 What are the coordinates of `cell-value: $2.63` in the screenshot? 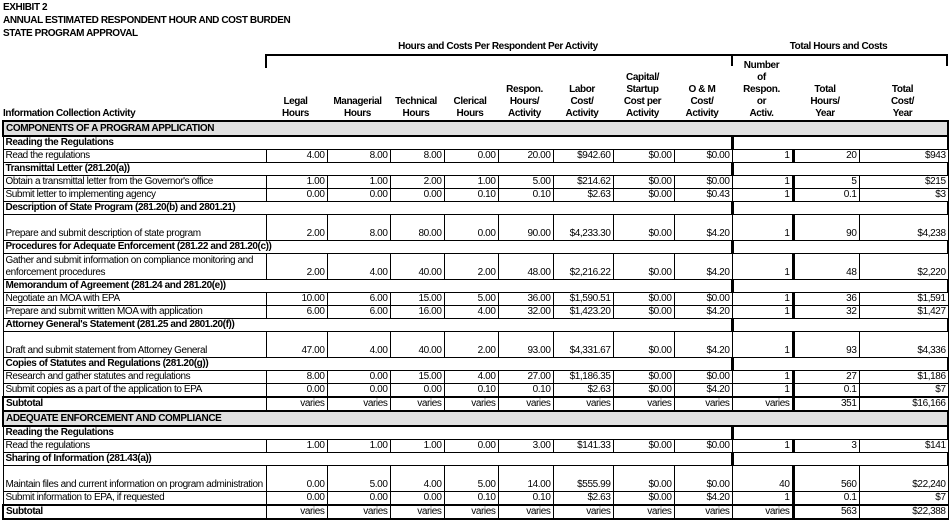 It's located at (583, 195).